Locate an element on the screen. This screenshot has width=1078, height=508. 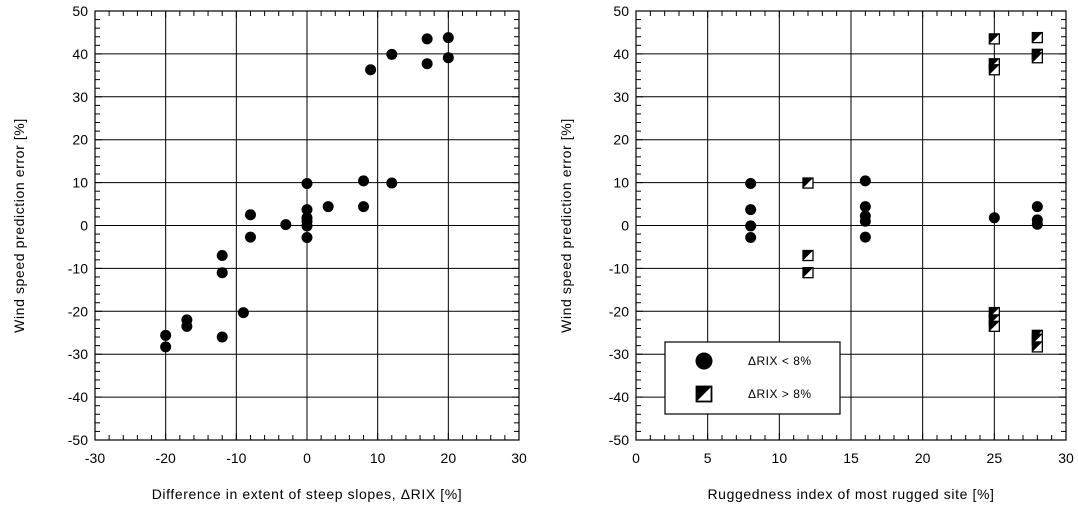
x-tick-label: 25 is located at coordinates (995, 458).